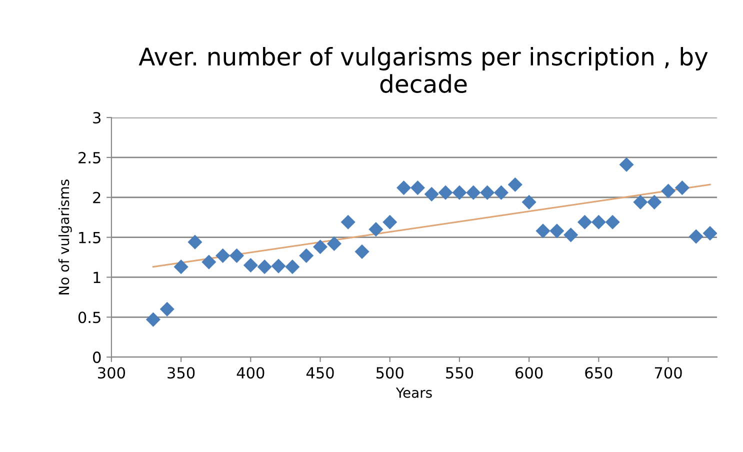 The height and width of the screenshot is (452, 743). I want to click on x-tick-label: 600, so click(529, 373).